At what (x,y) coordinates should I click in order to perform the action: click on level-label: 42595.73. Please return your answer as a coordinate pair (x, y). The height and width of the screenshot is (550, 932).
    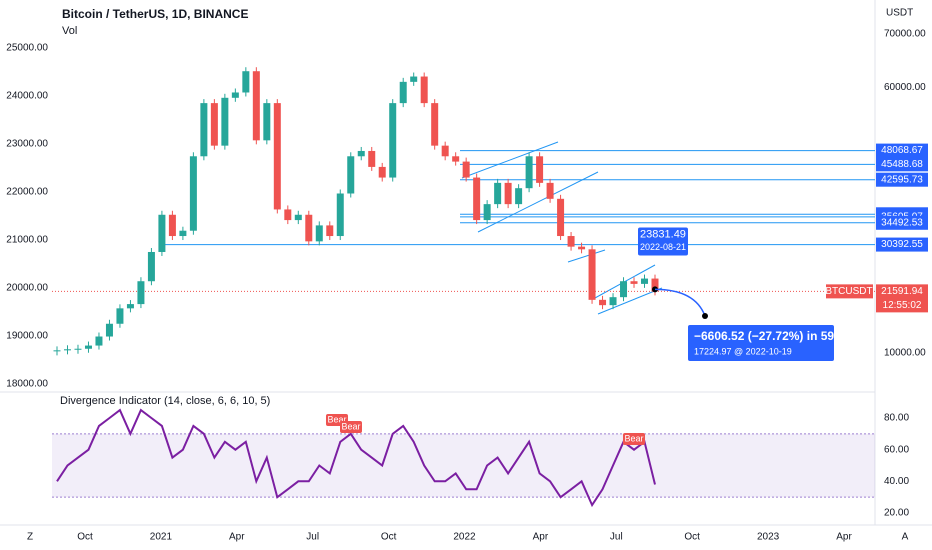
    Looking at the image, I should click on (902, 179).